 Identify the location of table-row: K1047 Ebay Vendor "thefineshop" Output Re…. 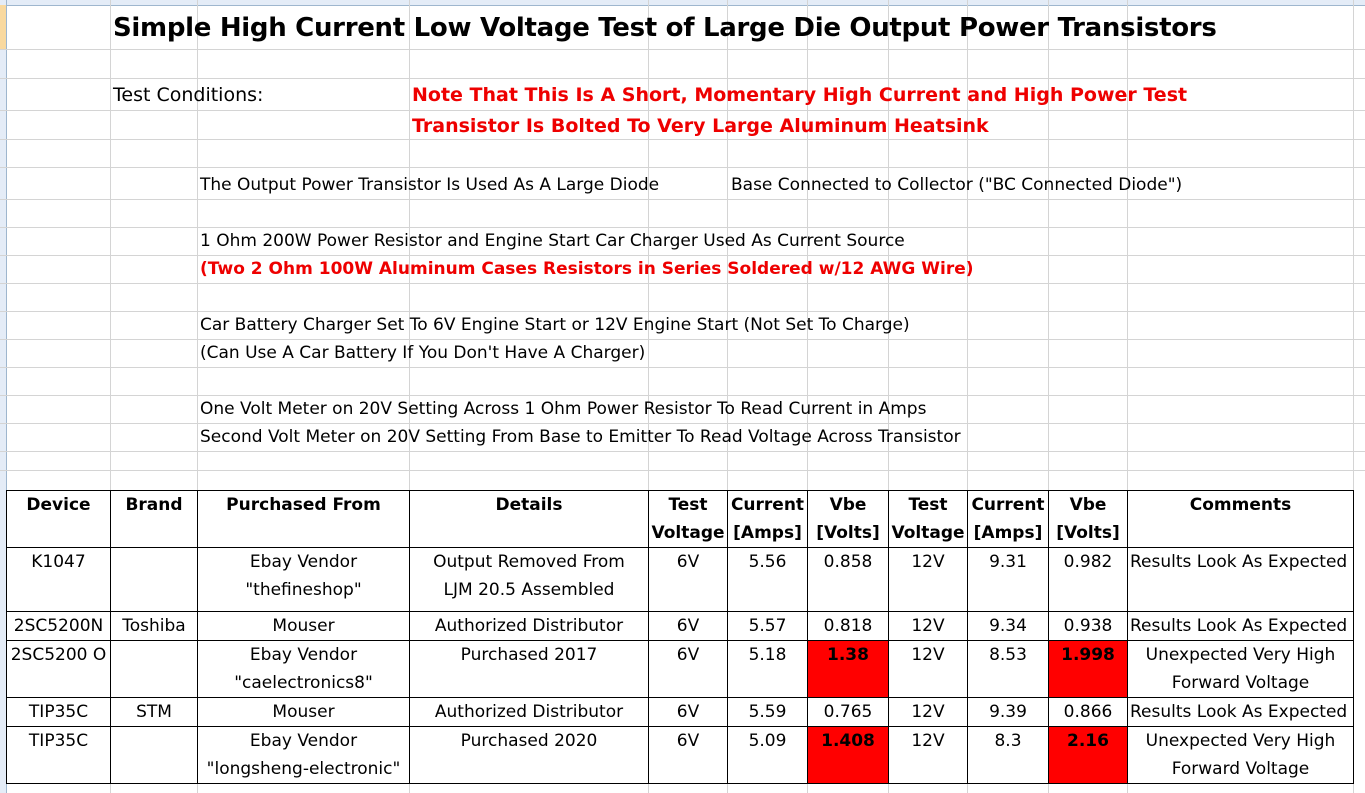
(680, 579).